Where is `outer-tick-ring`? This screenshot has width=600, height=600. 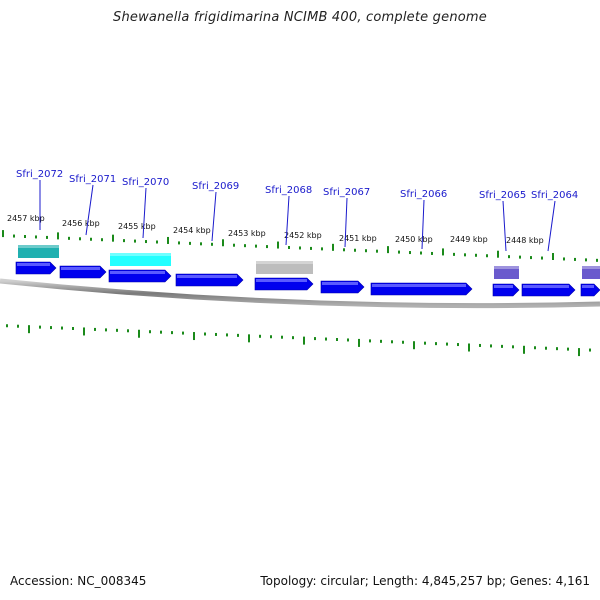
outer-tick-ring is located at coordinates (300, 246).